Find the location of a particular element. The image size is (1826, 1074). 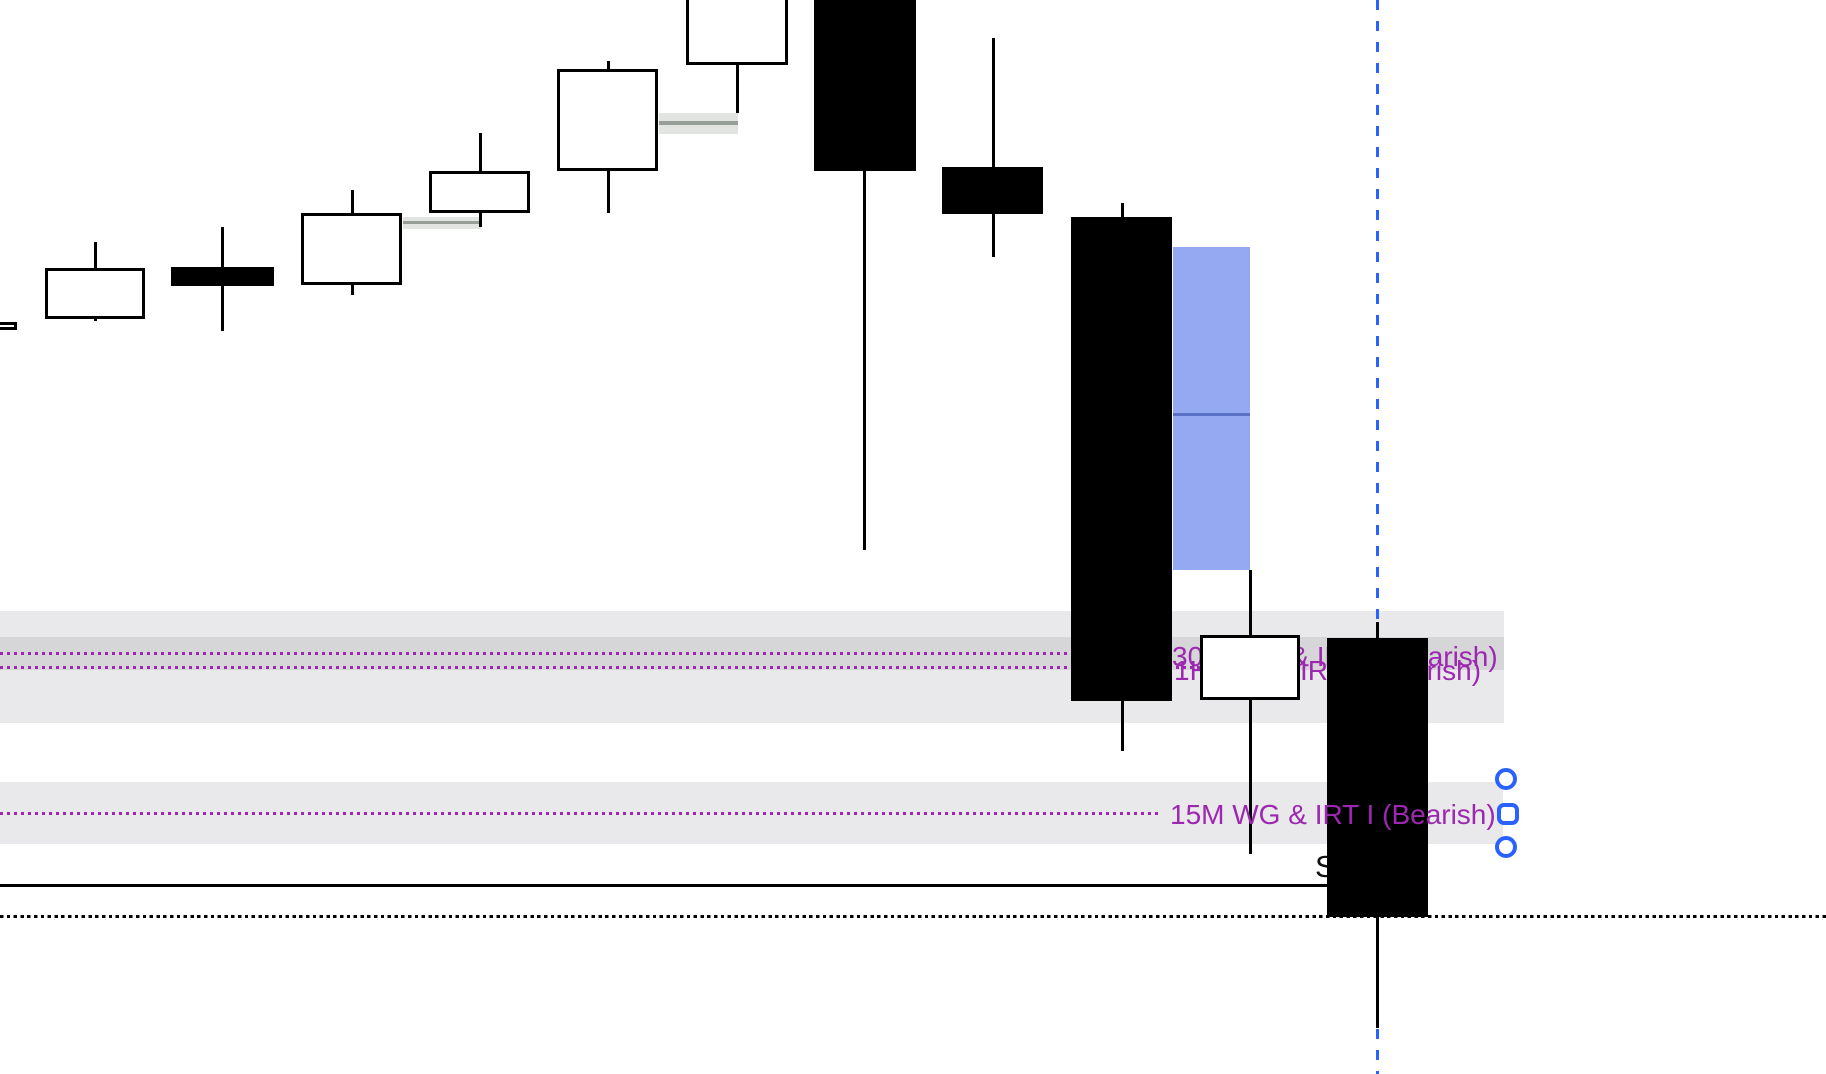

vertical-dashed-line is located at coordinates (1377, 537).